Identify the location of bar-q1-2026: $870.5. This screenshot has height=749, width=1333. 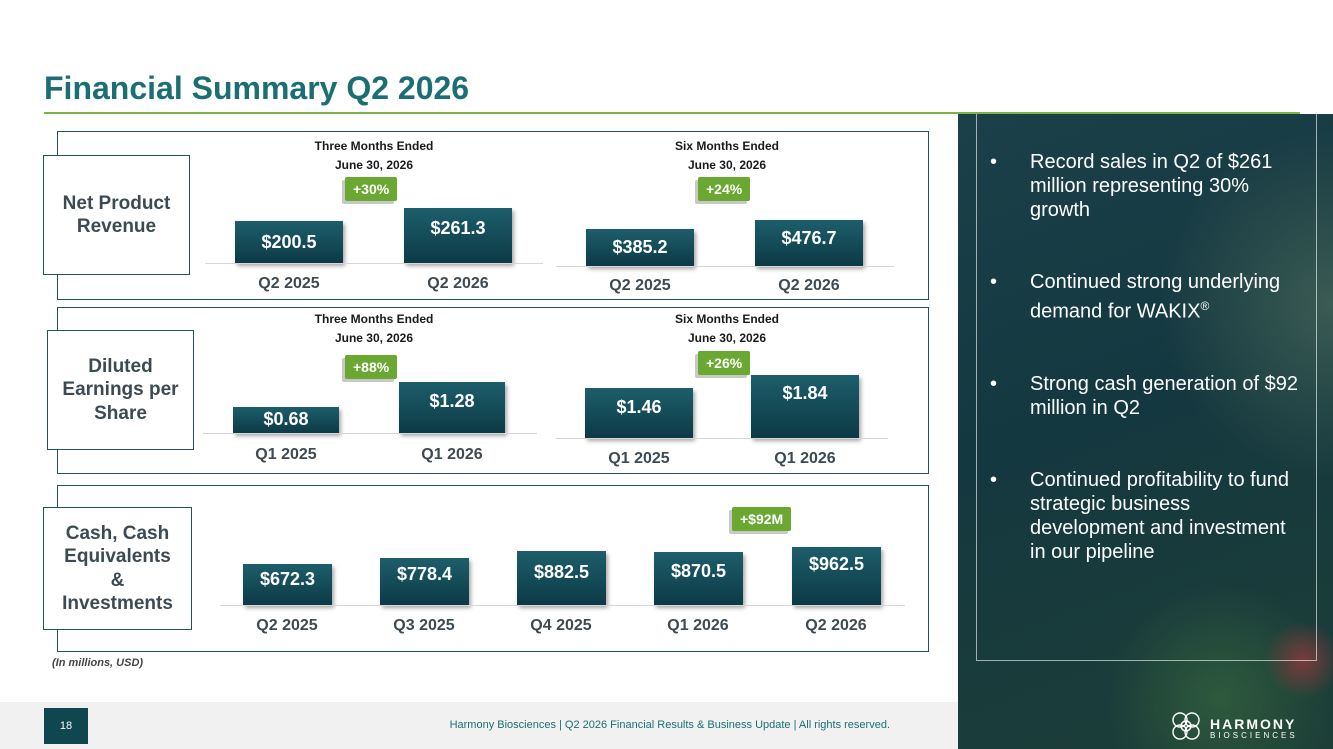
(698, 578).